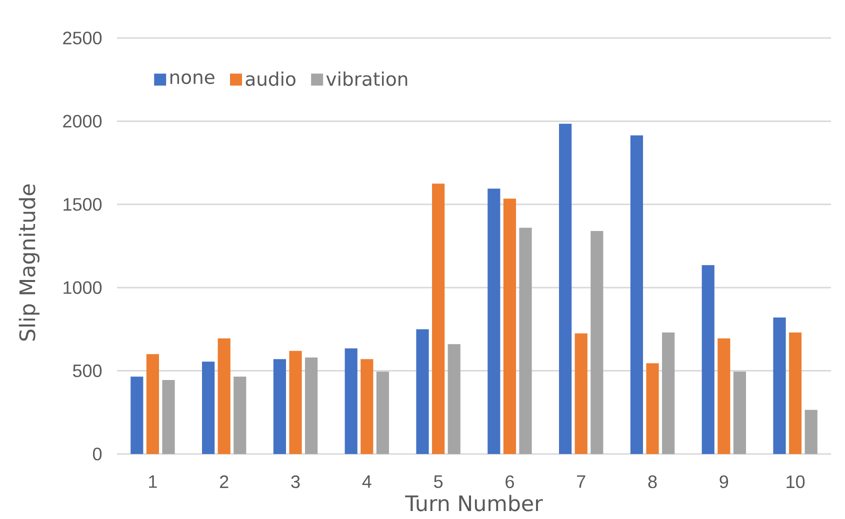 Image resolution: width=845 pixels, height=519 pixels. Describe the element at coordinates (97, 454) in the screenshot. I see `y-tick-label: 0` at that location.